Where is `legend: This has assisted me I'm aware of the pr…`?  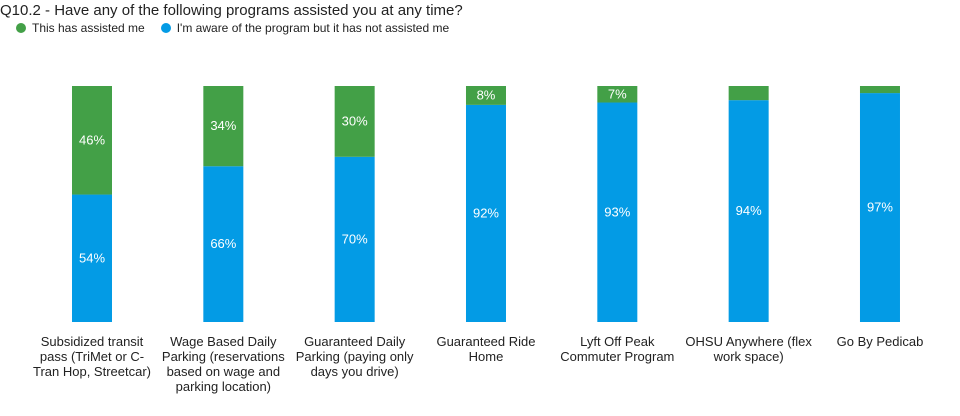 legend: This has assisted me I'm aware of the pr… is located at coordinates (232, 28).